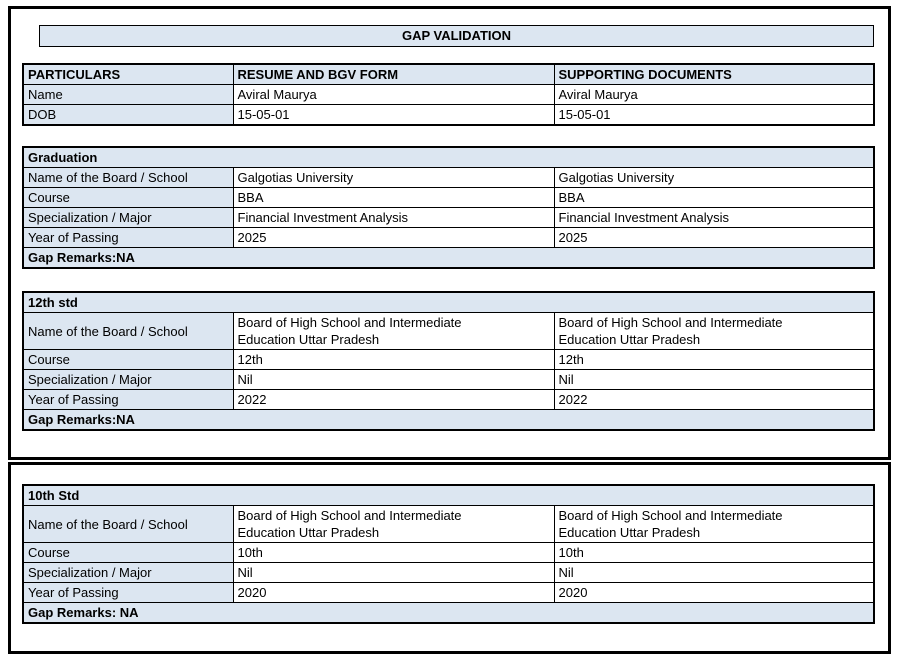 The image size is (898, 666). What do you see at coordinates (393, 592) in the screenshot?
I see `resume-value: 2020` at bounding box center [393, 592].